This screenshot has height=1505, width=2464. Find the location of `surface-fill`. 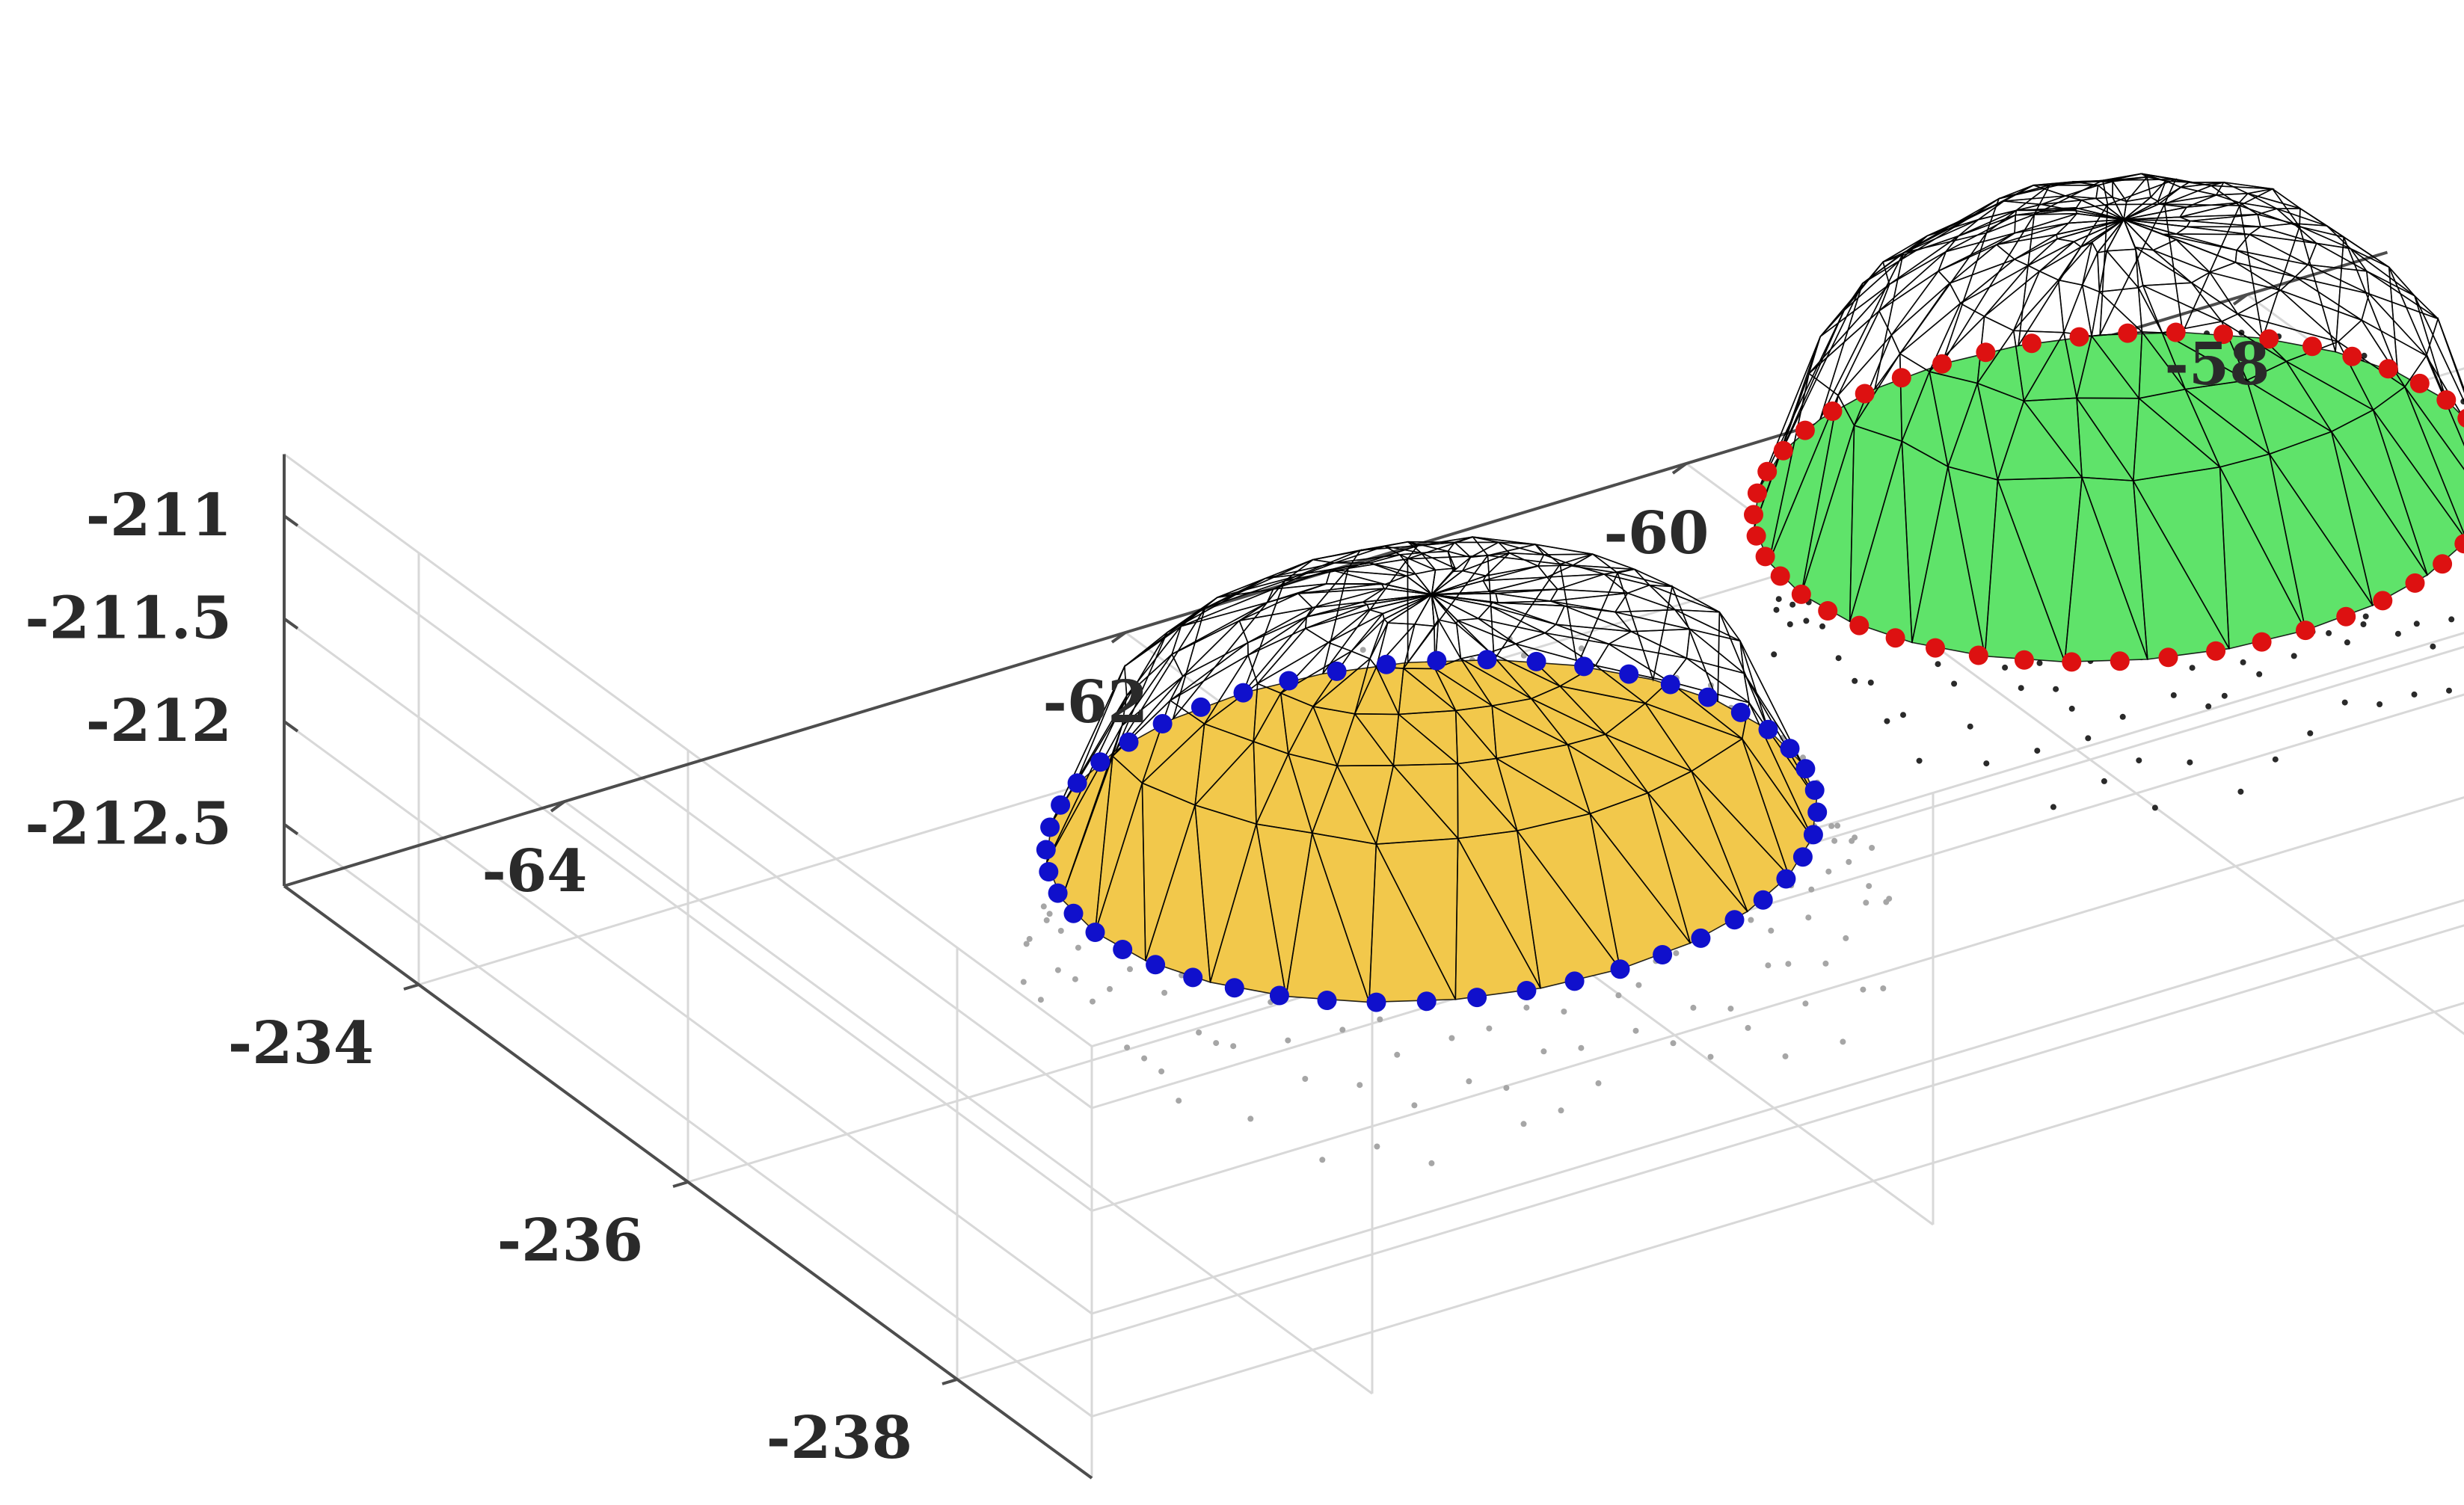

surface-fill is located at coordinates (2109, 497).